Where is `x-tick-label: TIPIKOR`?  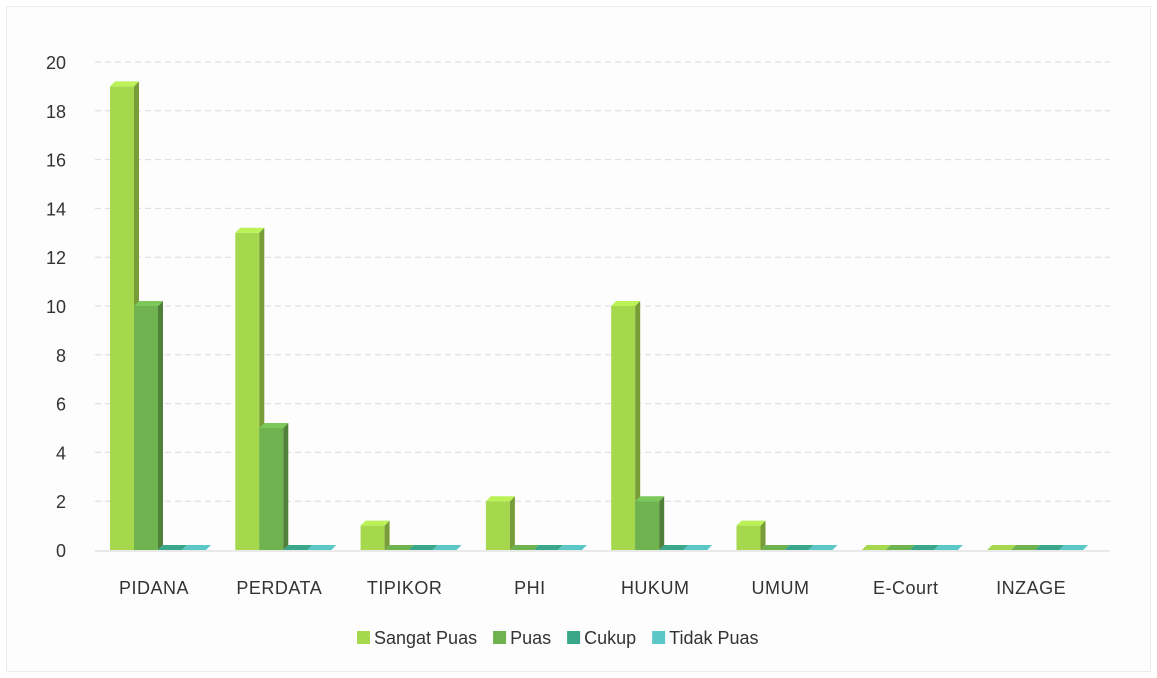
x-tick-label: TIPIKOR is located at coordinates (405, 588).